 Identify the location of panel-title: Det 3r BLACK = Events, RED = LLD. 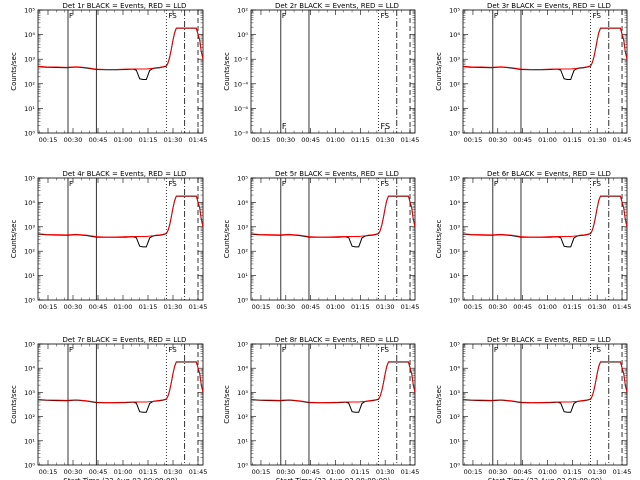
(549, 6).